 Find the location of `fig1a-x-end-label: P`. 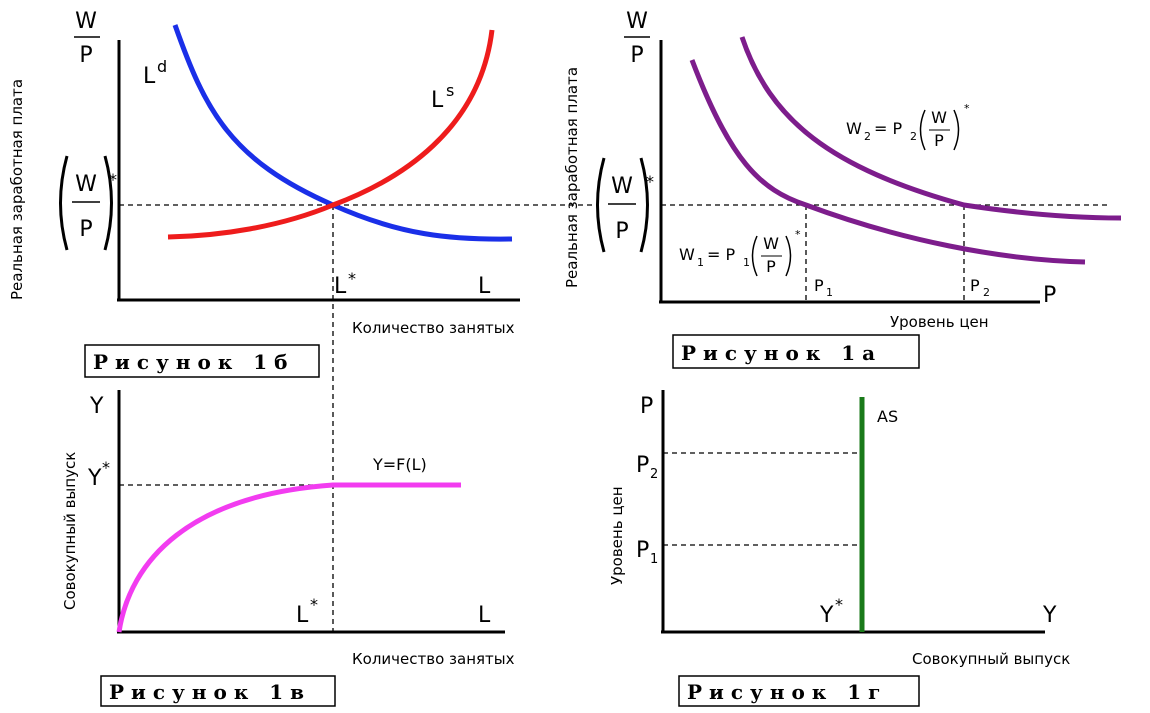

fig1a-x-end-label: P is located at coordinates (1049, 295).